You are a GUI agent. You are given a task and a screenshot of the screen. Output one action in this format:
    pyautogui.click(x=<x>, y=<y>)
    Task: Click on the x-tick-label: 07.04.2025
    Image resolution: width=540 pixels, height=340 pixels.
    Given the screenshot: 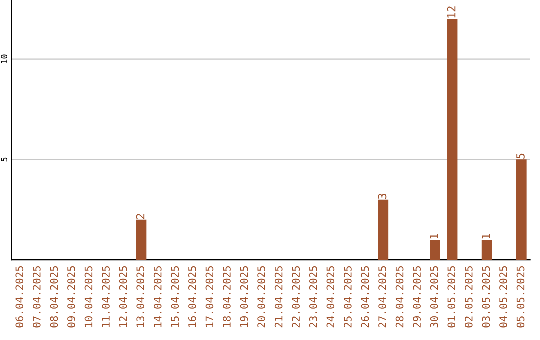 What is the action you would take?
    pyautogui.click(x=36, y=297)
    